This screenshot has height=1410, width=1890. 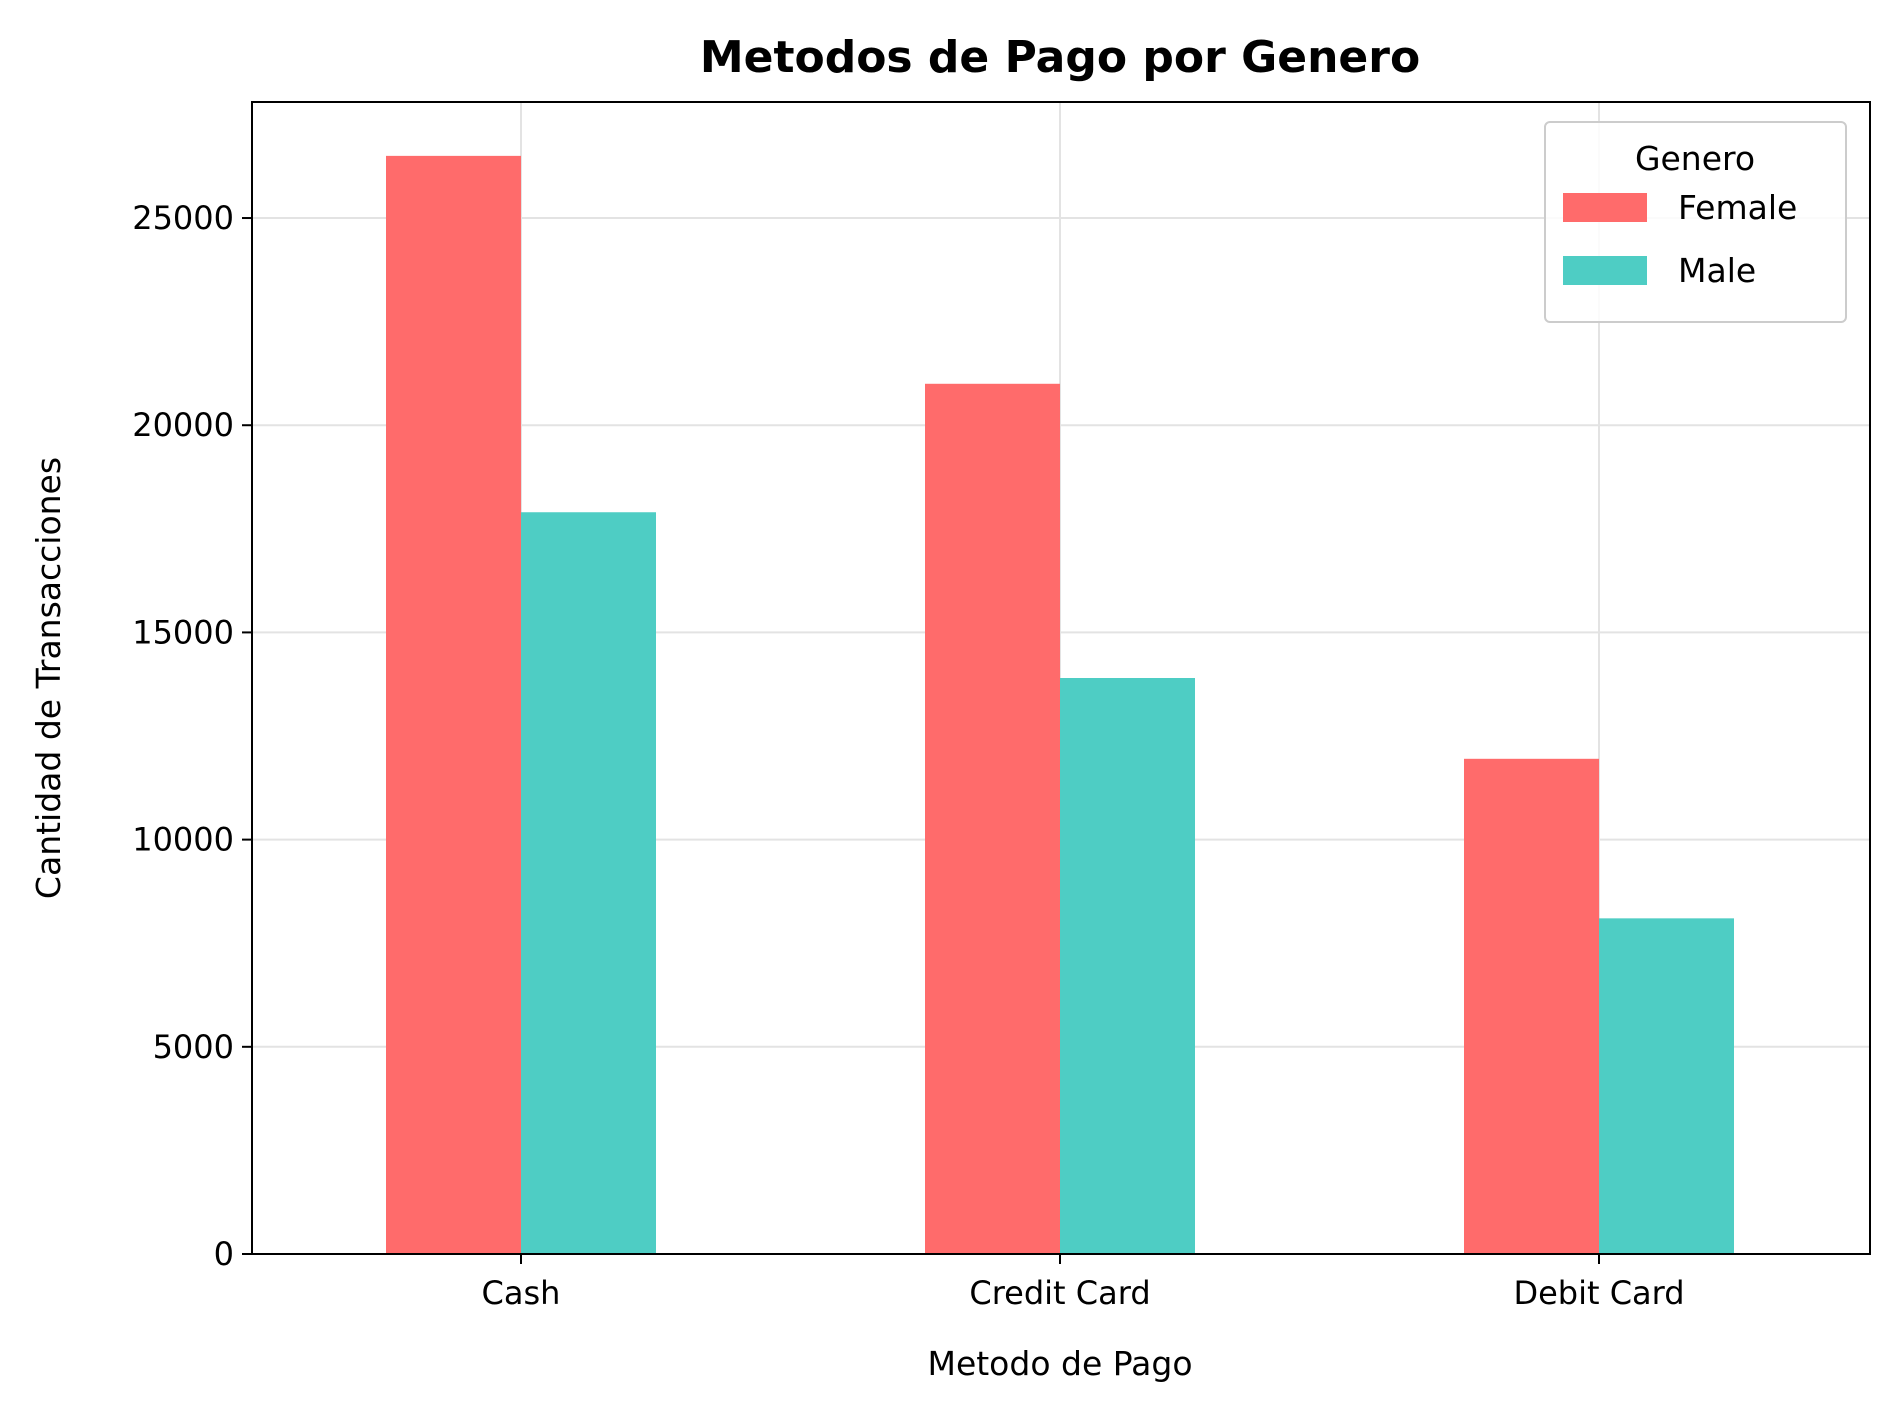 What do you see at coordinates (1666, 1086) in the screenshot?
I see `bar-male-debit-card` at bounding box center [1666, 1086].